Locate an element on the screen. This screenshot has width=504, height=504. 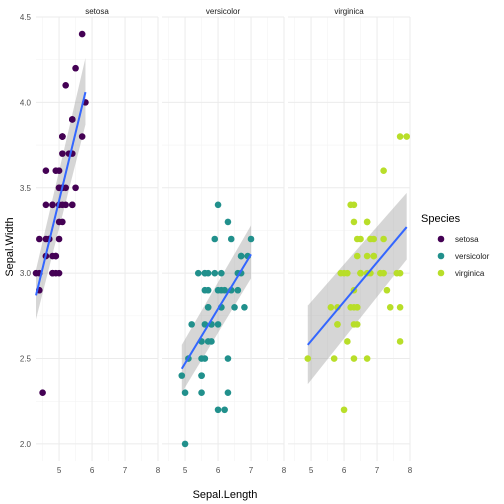
y-tick-label: 4.5 is located at coordinates (26, 17).